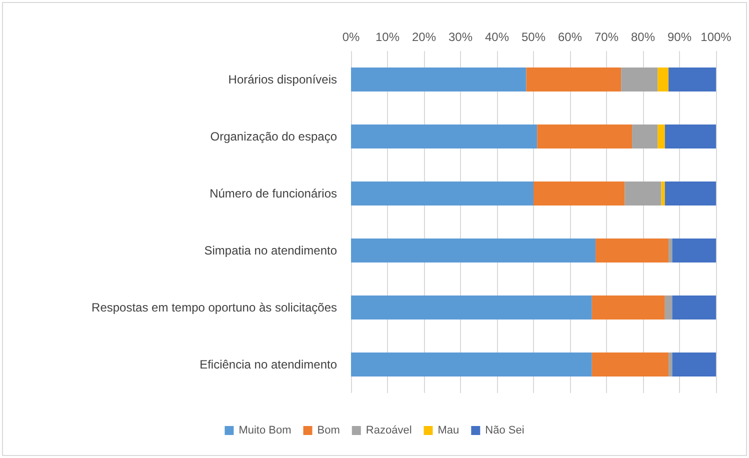 Image resolution: width=749 pixels, height=458 pixels. Describe the element at coordinates (328, 430) in the screenshot. I see `legend-label: Bom` at that location.